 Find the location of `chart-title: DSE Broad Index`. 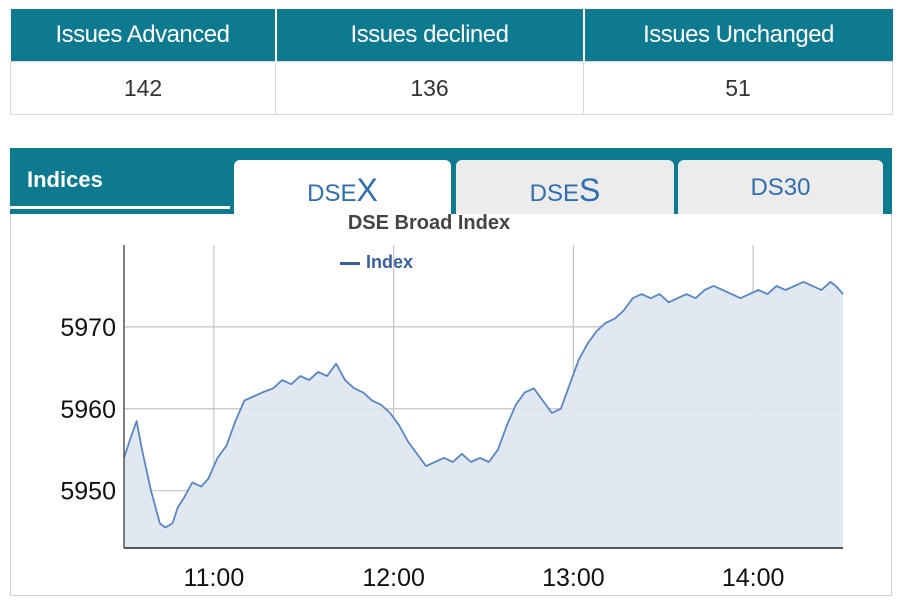

chart-title: DSE Broad Index is located at coordinates (429, 223).